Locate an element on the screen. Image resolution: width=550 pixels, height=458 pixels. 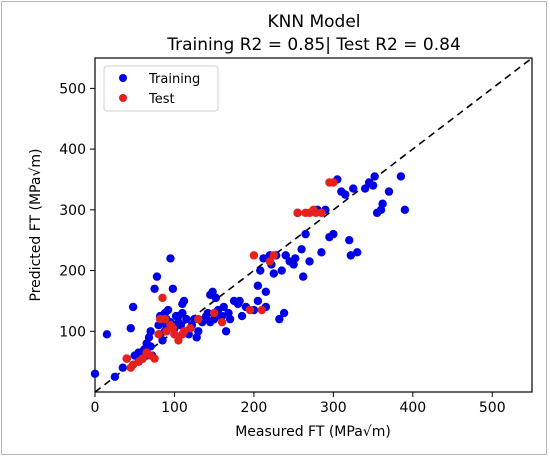
x-axis-label: Measured FT (MPa√m) is located at coordinates (313, 432).